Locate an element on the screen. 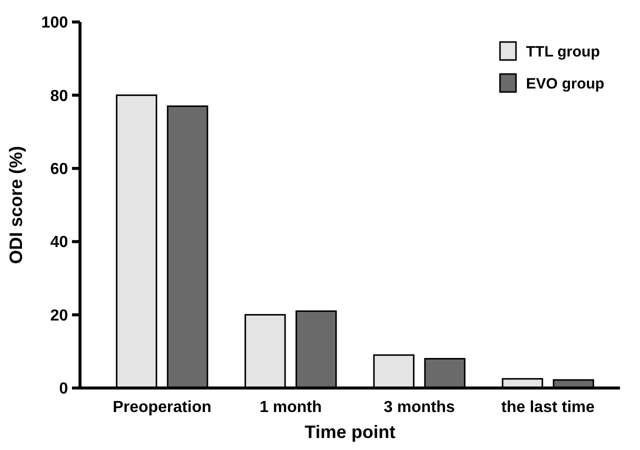 This screenshot has width=640, height=450. y-tick-label: 40 is located at coordinates (59, 243).